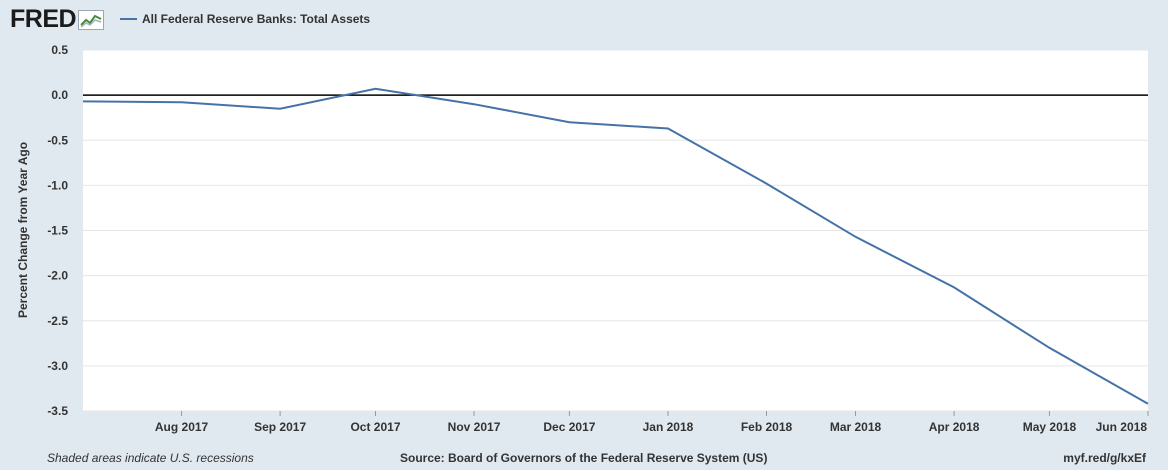 The image size is (1168, 470). I want to click on y-tick-label: -3.5, so click(57, 411).